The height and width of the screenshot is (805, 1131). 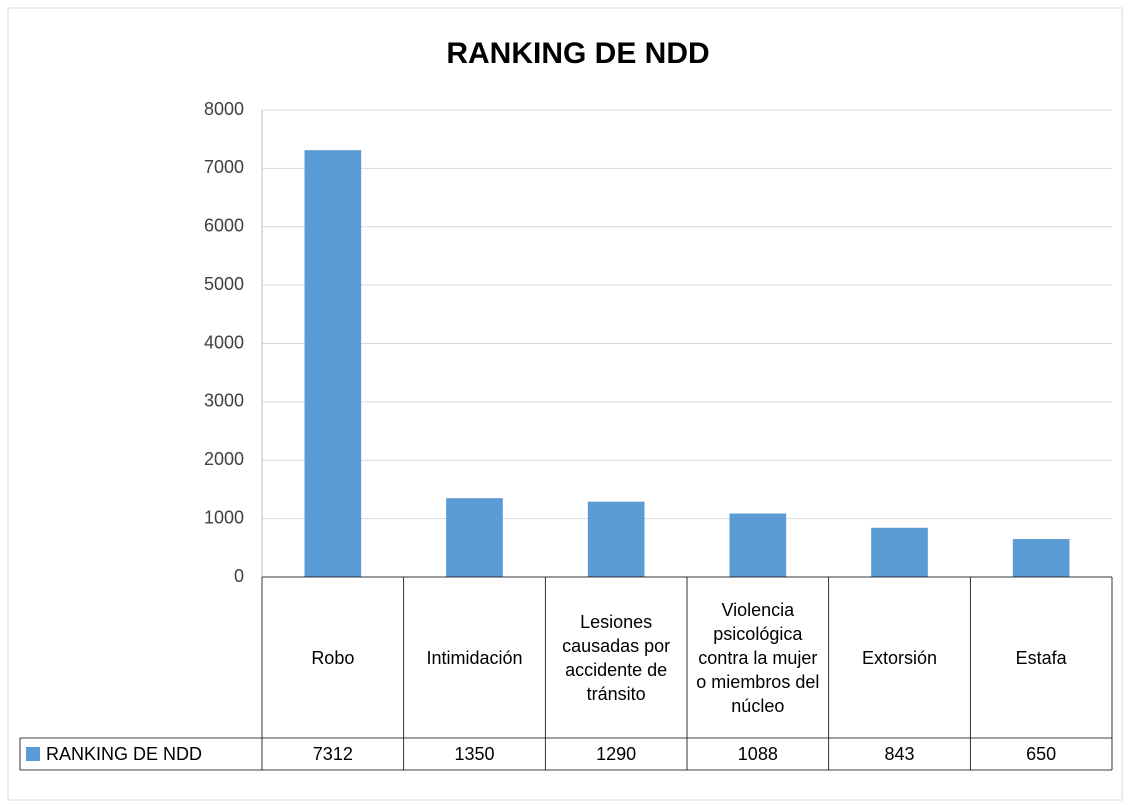 What do you see at coordinates (239, 576) in the screenshot?
I see `y-tick-label: 0` at bounding box center [239, 576].